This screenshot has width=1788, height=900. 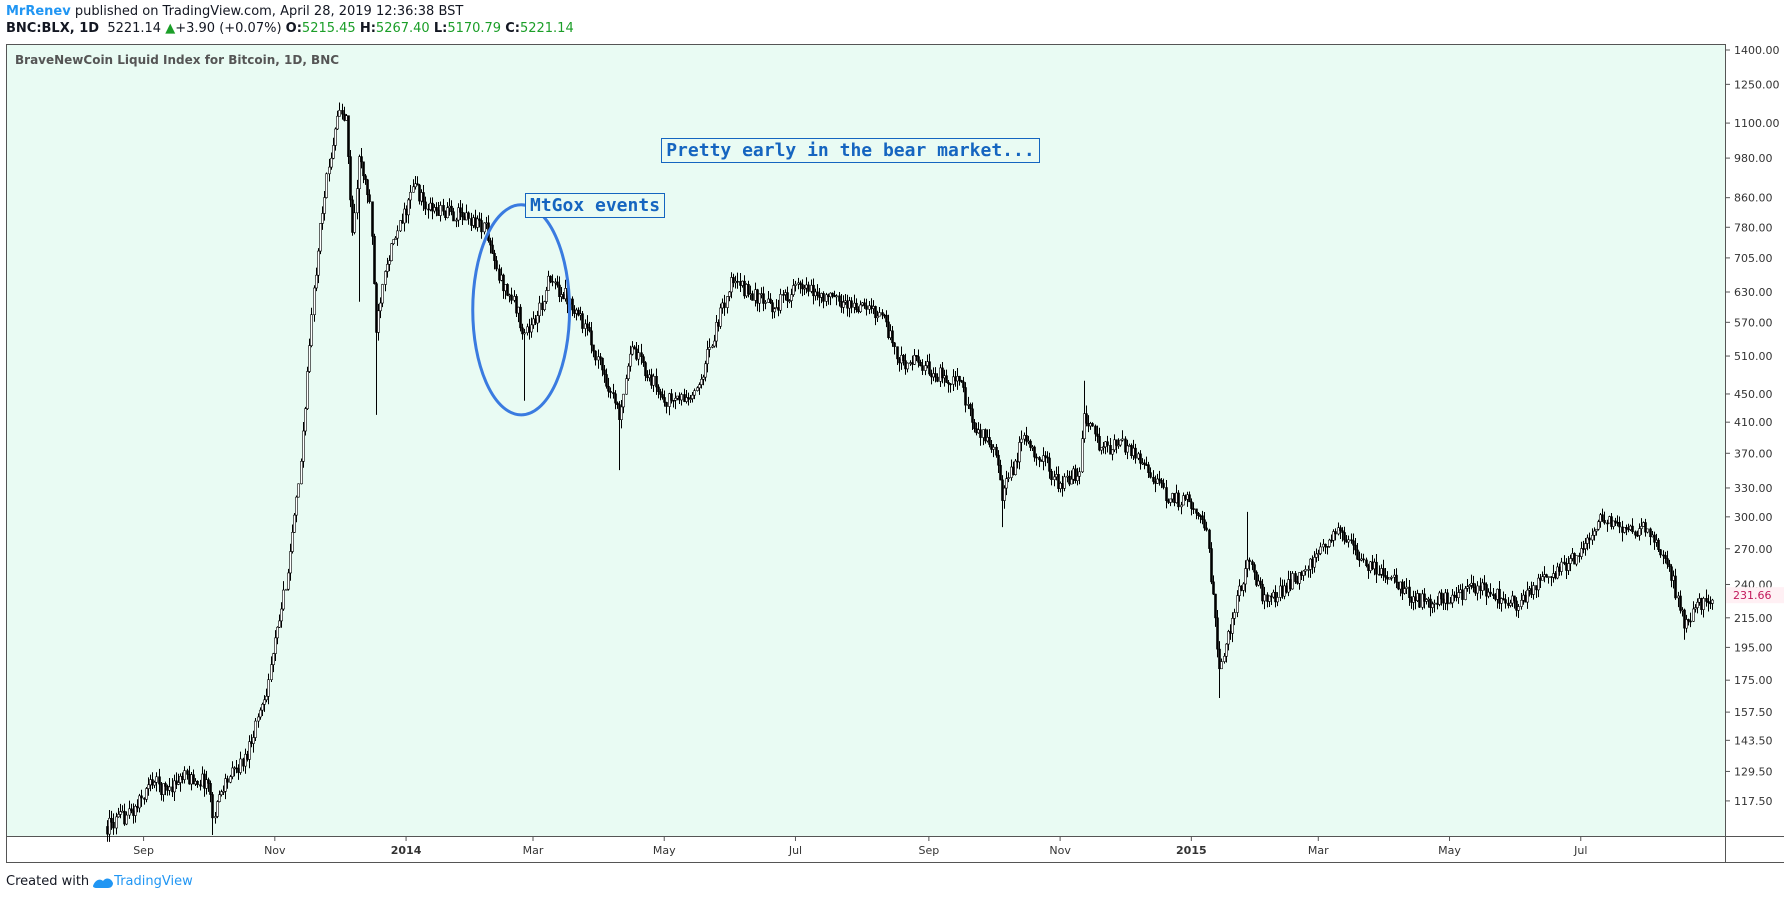 I want to click on up-arrow-icon: ▲, so click(x=170, y=28).